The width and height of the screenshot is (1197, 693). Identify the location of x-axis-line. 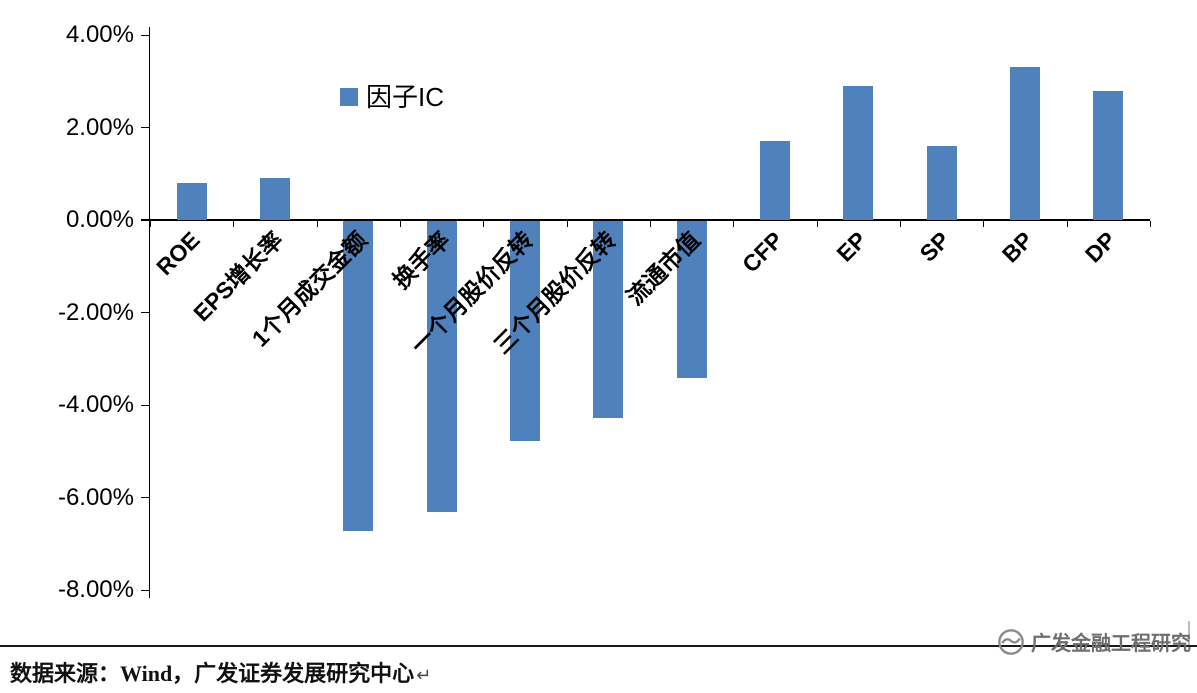
(645, 220).